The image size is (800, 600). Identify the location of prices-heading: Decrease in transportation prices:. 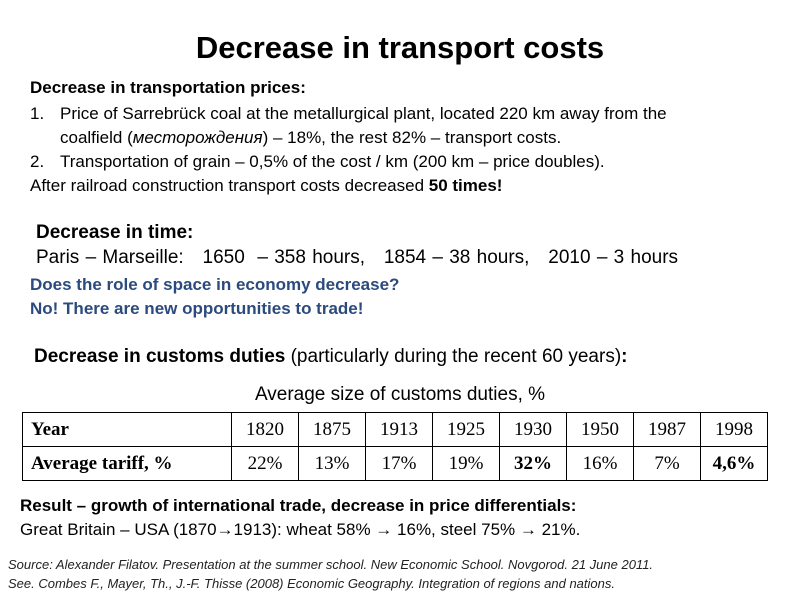
(168, 87).